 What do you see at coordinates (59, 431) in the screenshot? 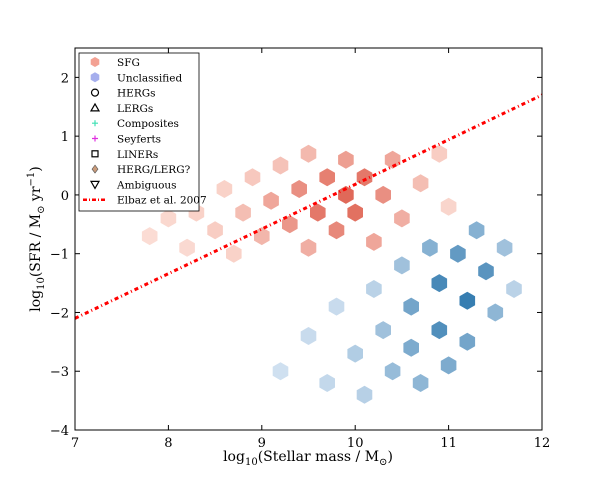
I see `y-tick-label: −4` at bounding box center [59, 431].